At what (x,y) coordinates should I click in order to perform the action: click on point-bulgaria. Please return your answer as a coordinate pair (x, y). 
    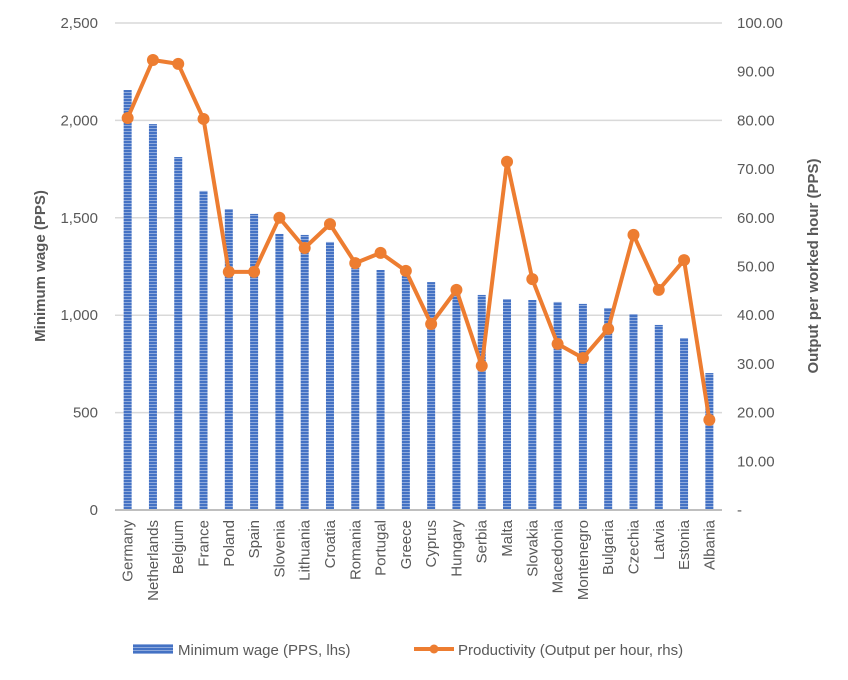
    Looking at the image, I should click on (608, 328).